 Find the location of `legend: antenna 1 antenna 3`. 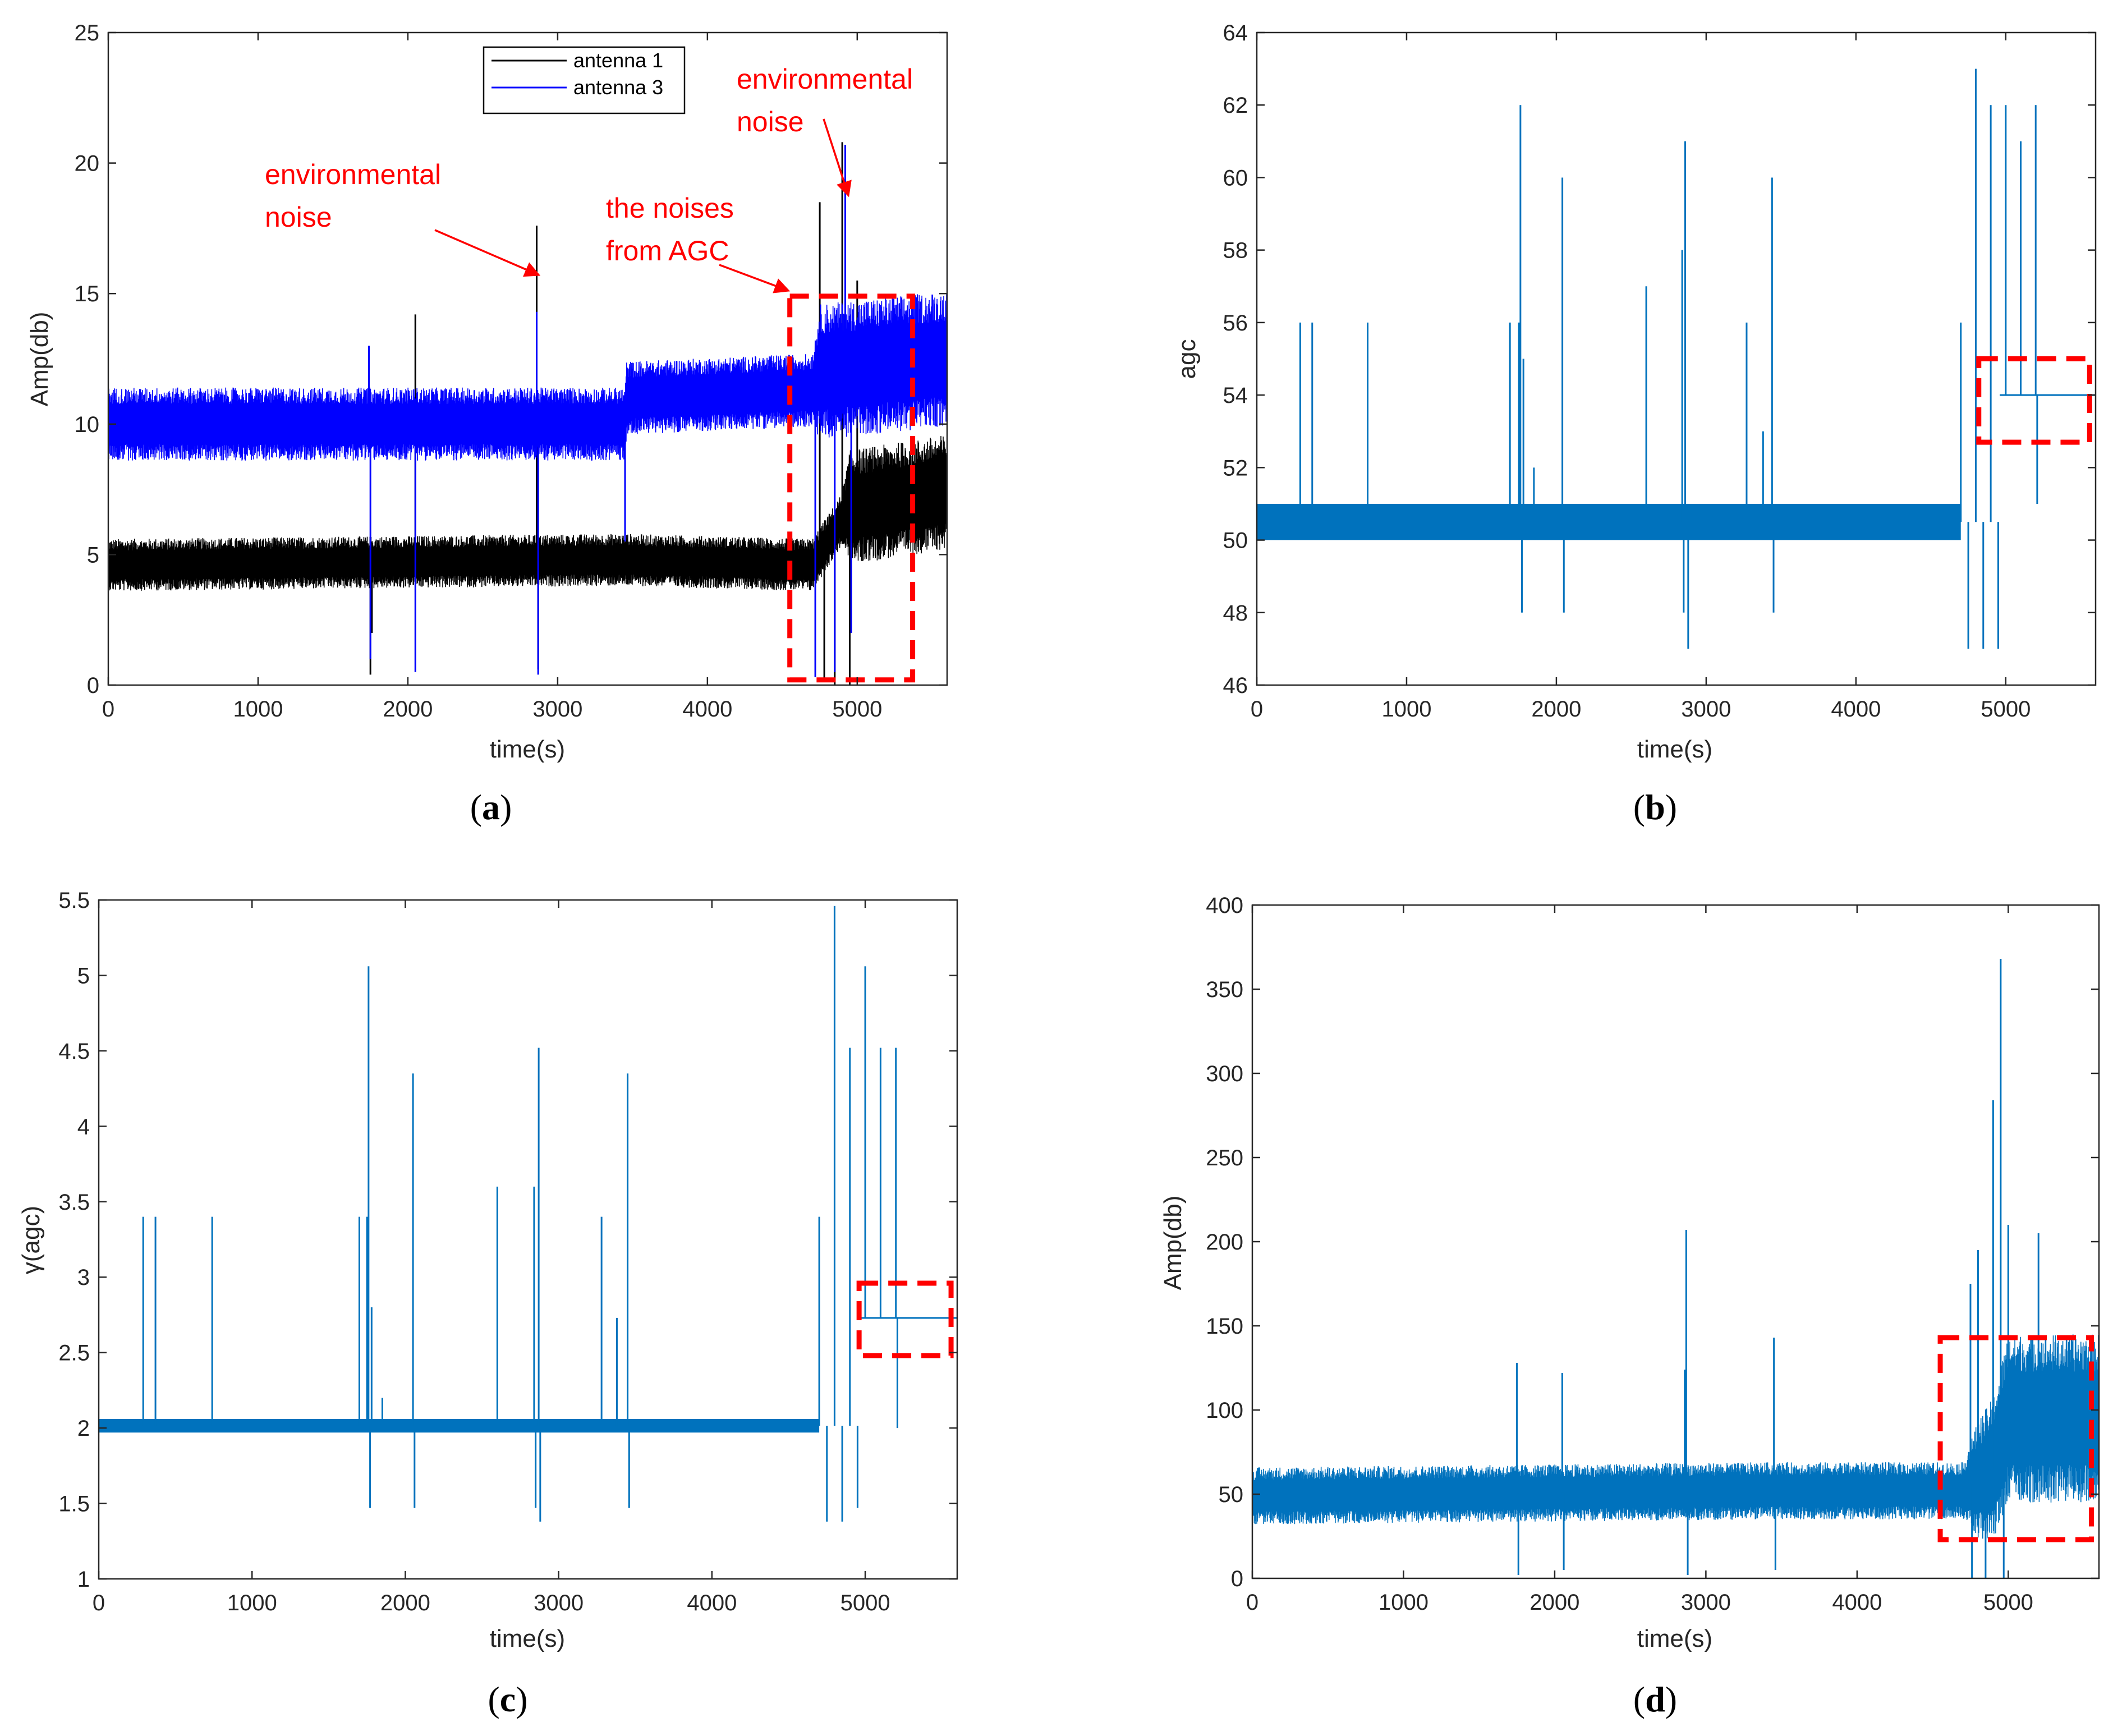

legend: antenna 1 antenna 3 is located at coordinates (584, 80).